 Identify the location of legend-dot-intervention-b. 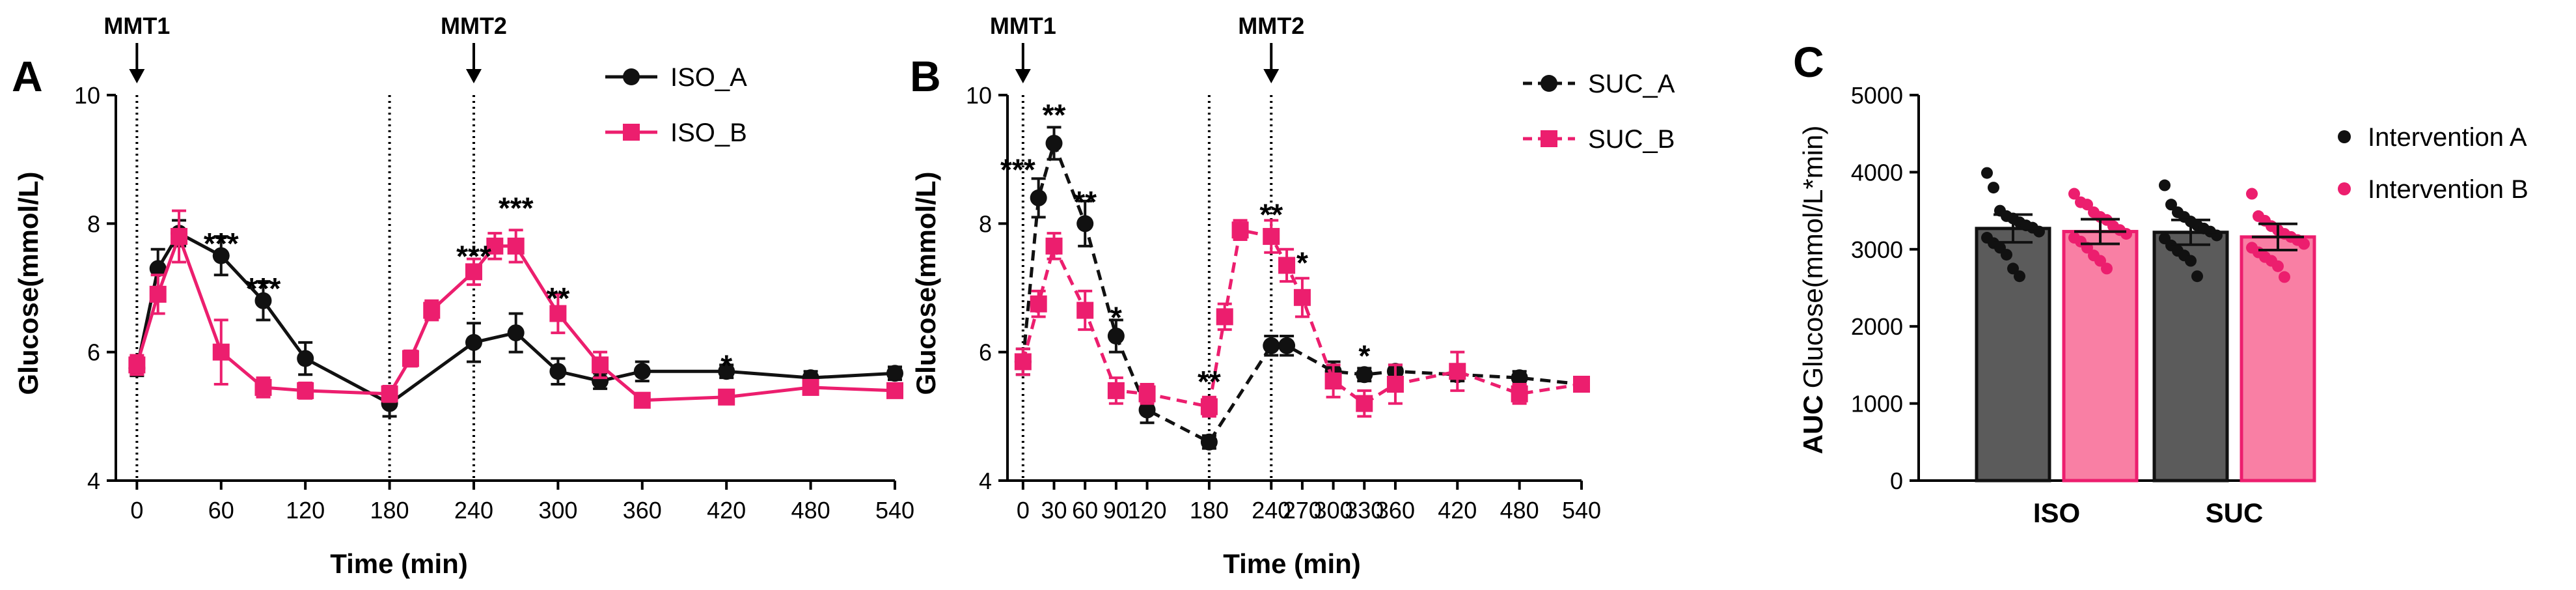
(2345, 189).